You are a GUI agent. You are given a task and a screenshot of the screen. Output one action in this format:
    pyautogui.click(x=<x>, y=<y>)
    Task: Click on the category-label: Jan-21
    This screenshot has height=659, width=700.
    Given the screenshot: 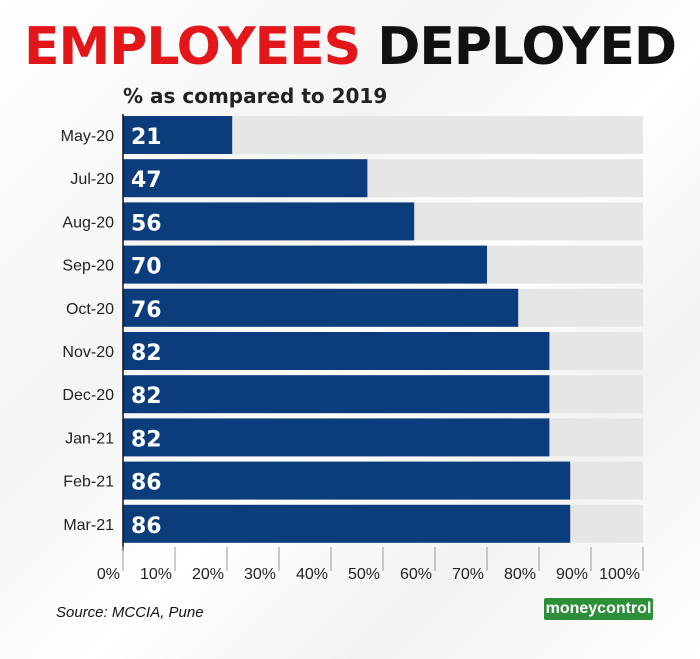 What is the action you would take?
    pyautogui.click(x=89, y=438)
    